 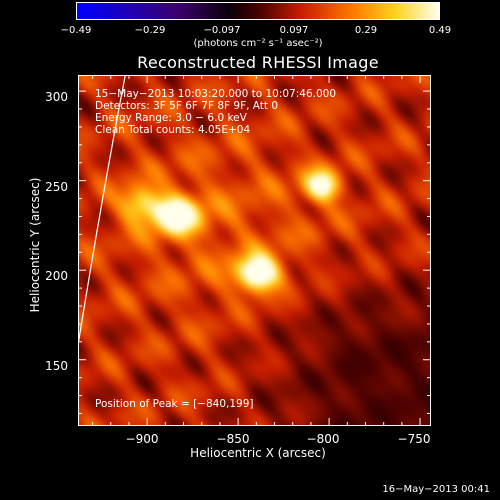 I want to click on x-tick-label: −850, so click(x=233, y=439).